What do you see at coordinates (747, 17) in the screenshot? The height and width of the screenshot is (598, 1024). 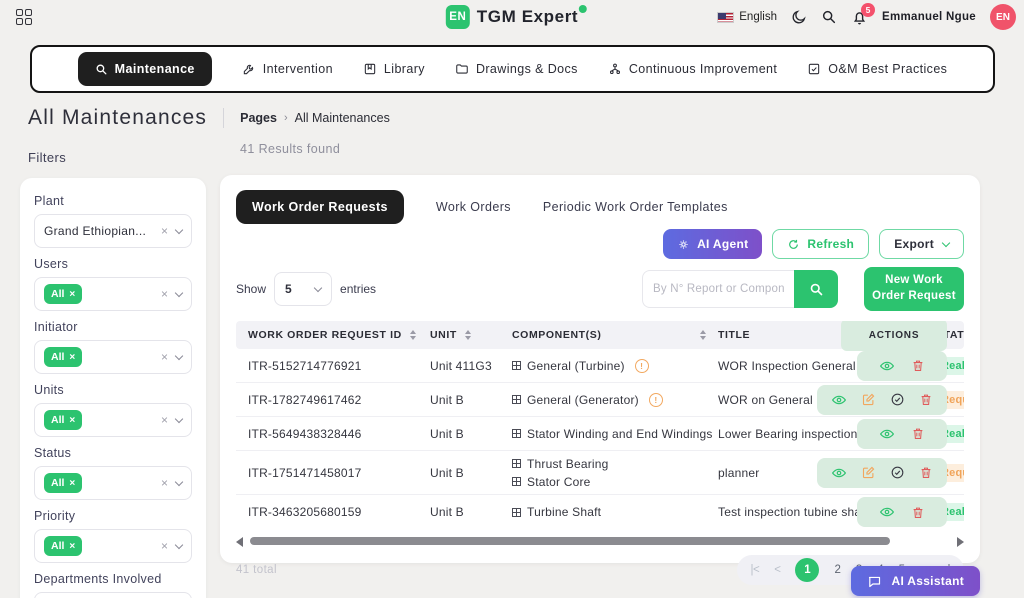 I see `language-selector: English` at bounding box center [747, 17].